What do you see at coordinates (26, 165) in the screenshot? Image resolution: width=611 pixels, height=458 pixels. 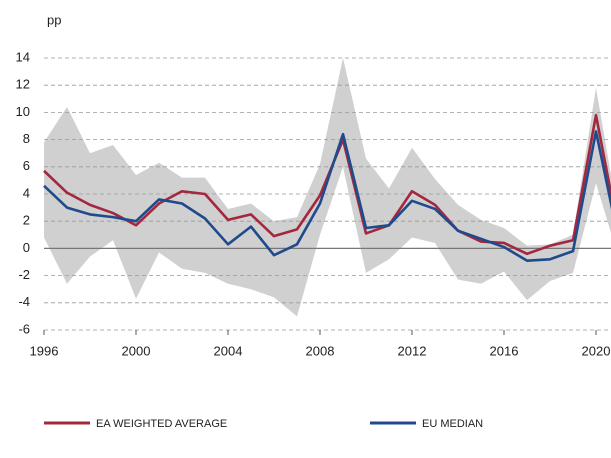 I see `y-tick-label: 6` at bounding box center [26, 165].